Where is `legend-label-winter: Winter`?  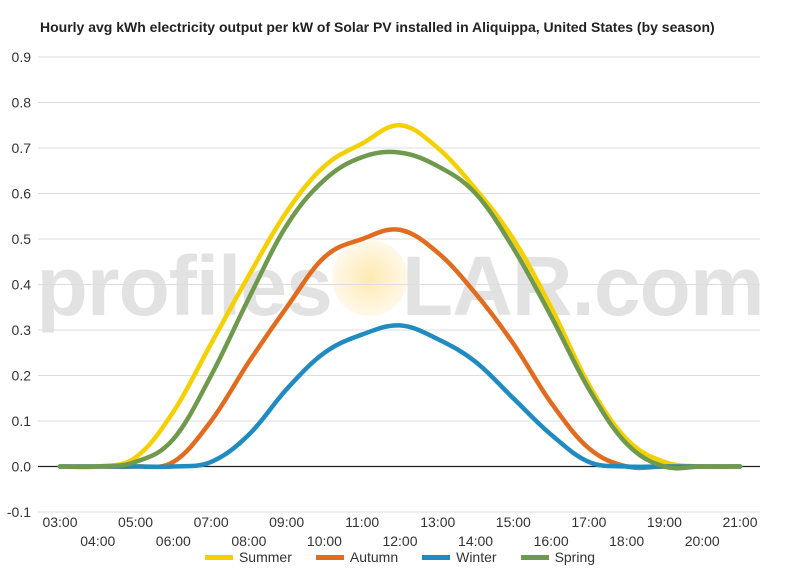 legend-label-winter: Winter is located at coordinates (476, 557).